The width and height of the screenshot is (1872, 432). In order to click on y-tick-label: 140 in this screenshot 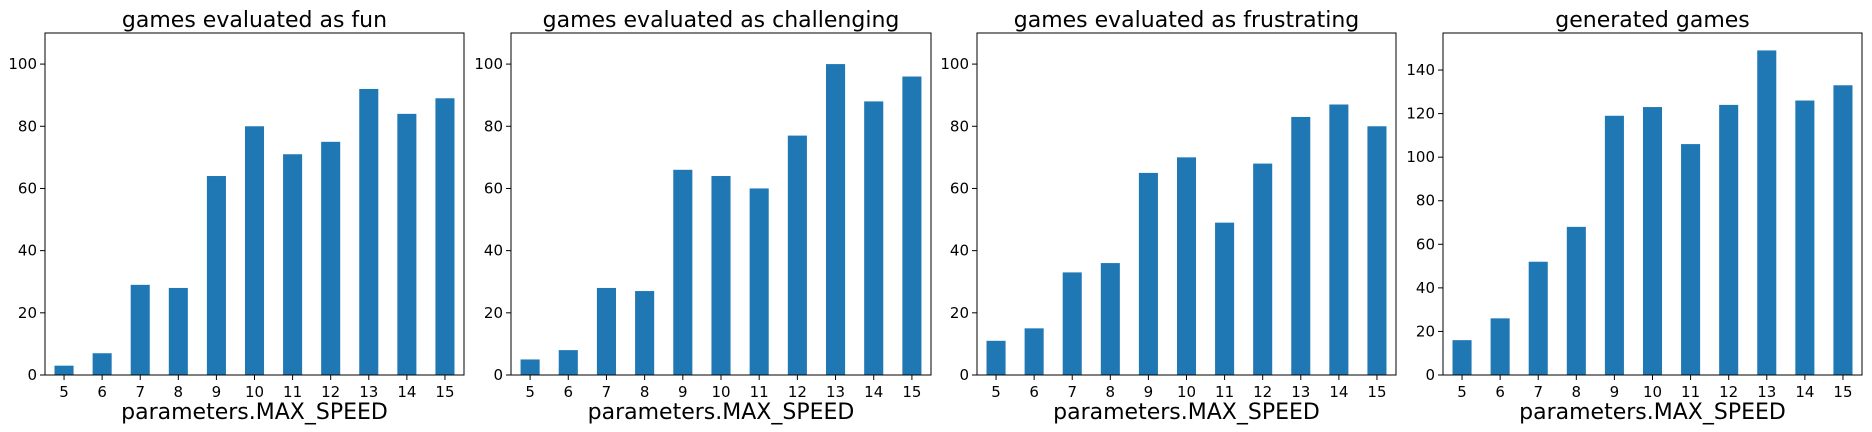, I will do `click(1420, 70)`.